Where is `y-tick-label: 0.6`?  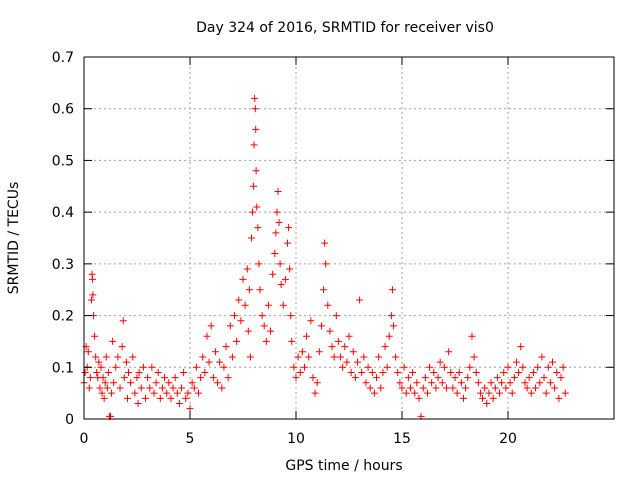 y-tick-label: 0.6 is located at coordinates (63, 110).